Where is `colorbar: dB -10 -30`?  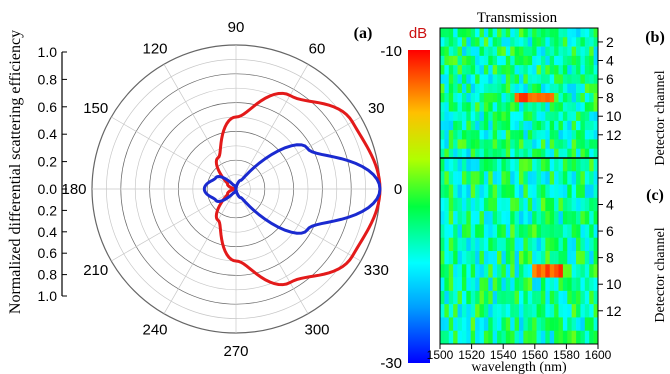 colorbar: dB -10 -30 is located at coordinates (405, 198).